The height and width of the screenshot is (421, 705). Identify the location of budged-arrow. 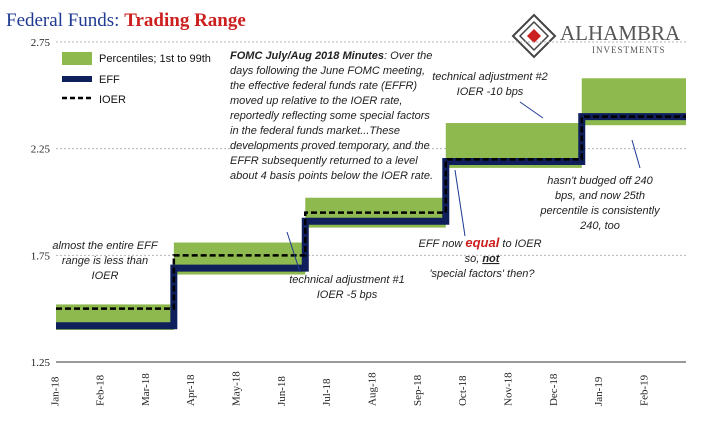
(636, 154).